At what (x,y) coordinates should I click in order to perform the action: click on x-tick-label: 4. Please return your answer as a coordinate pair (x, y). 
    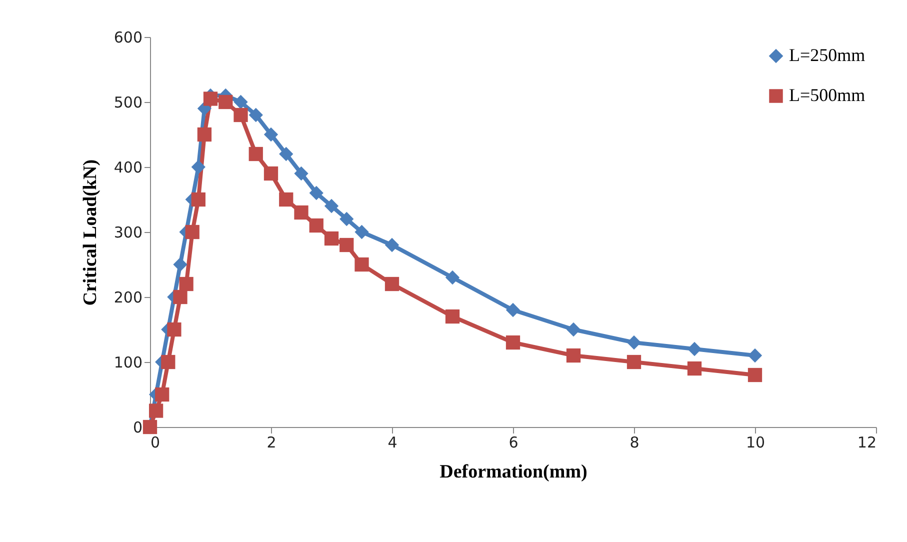
    Looking at the image, I should click on (393, 443).